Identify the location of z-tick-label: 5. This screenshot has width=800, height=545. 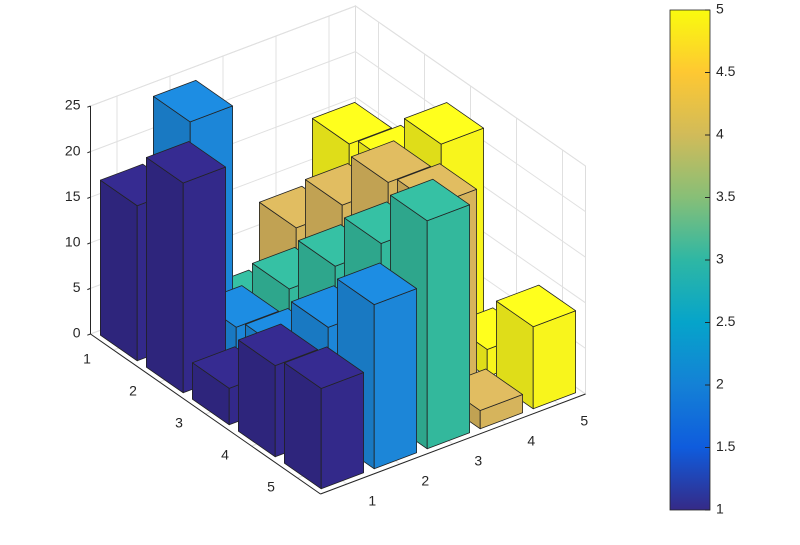
(77, 287).